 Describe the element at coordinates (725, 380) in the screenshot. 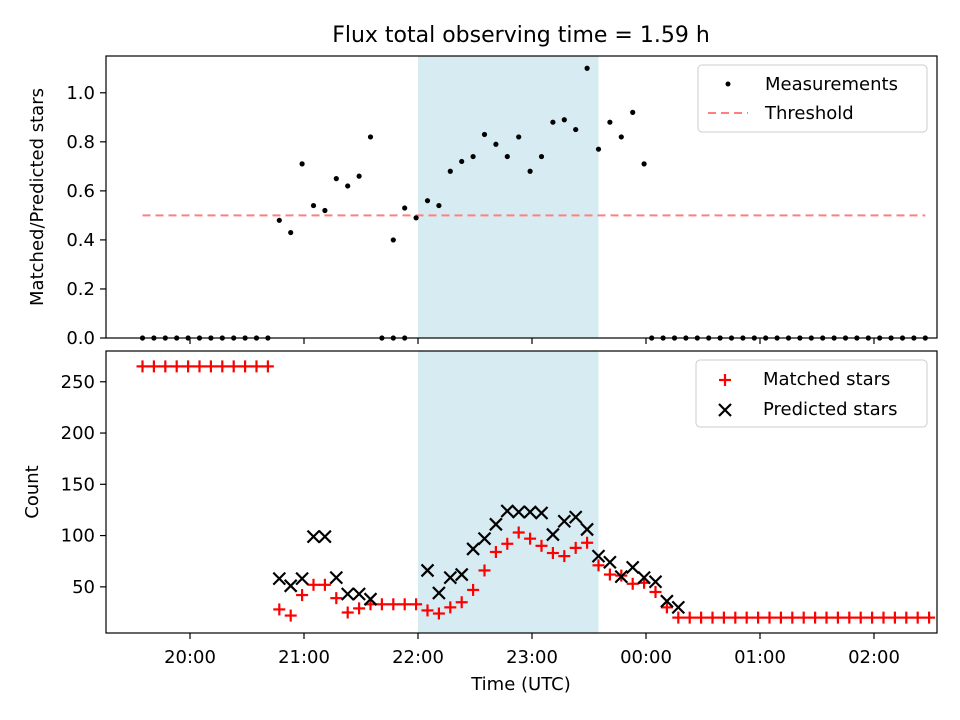

I see `legend-marker-matched` at that location.